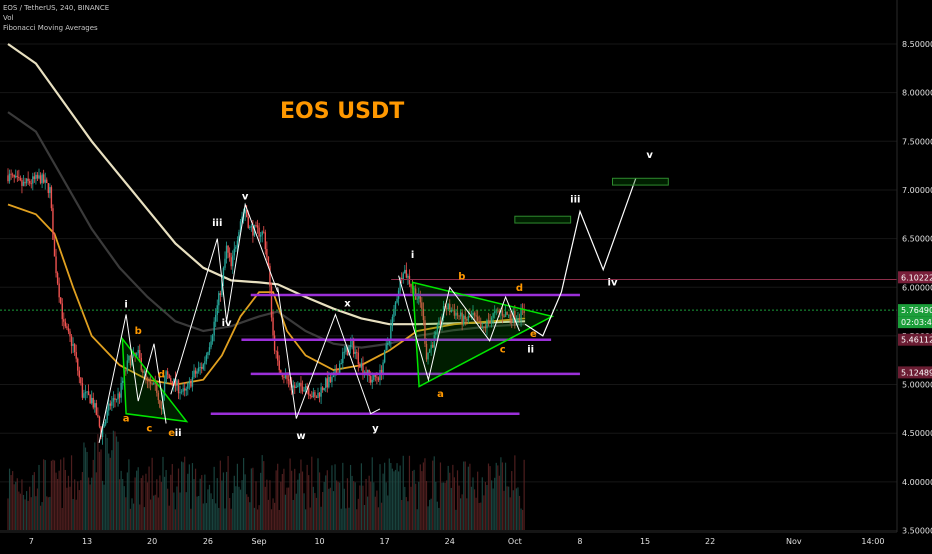 Image resolution: width=932 pixels, height=554 pixels. Describe the element at coordinates (152, 541) in the screenshot. I see `time-tick-label: 20` at that location.